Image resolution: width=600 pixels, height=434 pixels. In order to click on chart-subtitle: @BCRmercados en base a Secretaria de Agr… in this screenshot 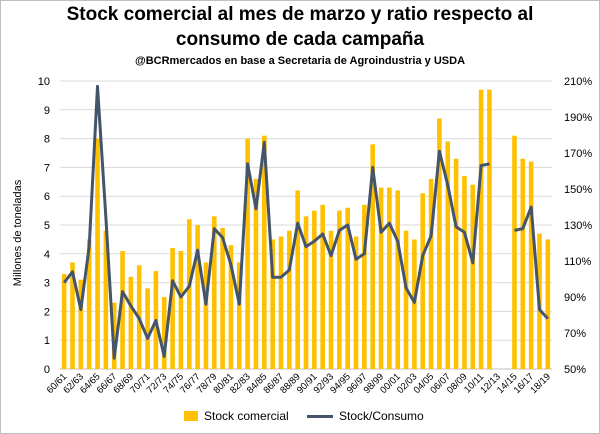, I will do `click(300, 61)`.